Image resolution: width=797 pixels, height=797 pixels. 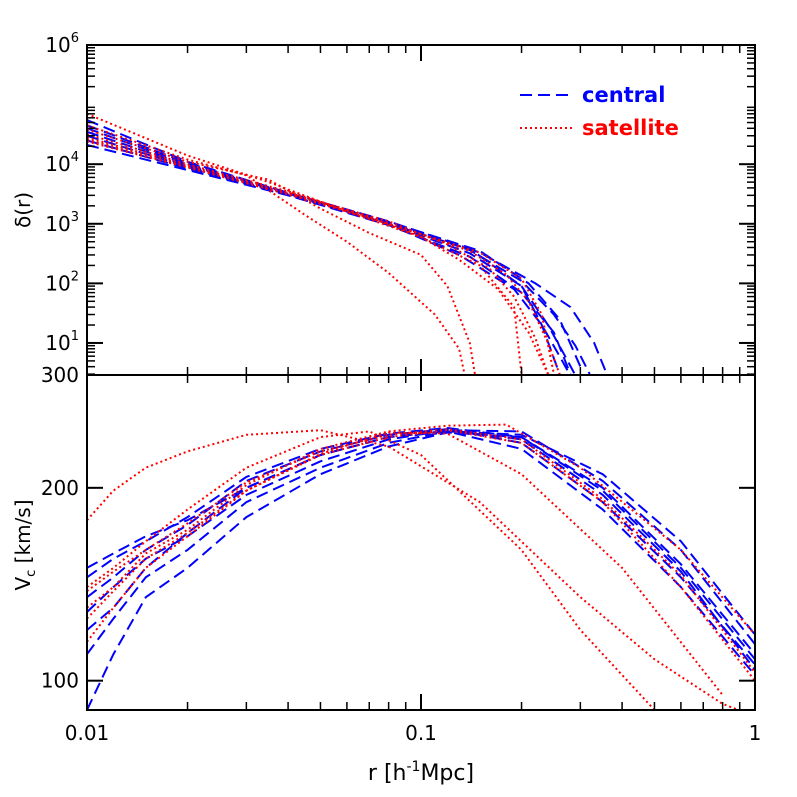 I want to click on density-panel-ytick-label: 10³, so click(x=62, y=223).